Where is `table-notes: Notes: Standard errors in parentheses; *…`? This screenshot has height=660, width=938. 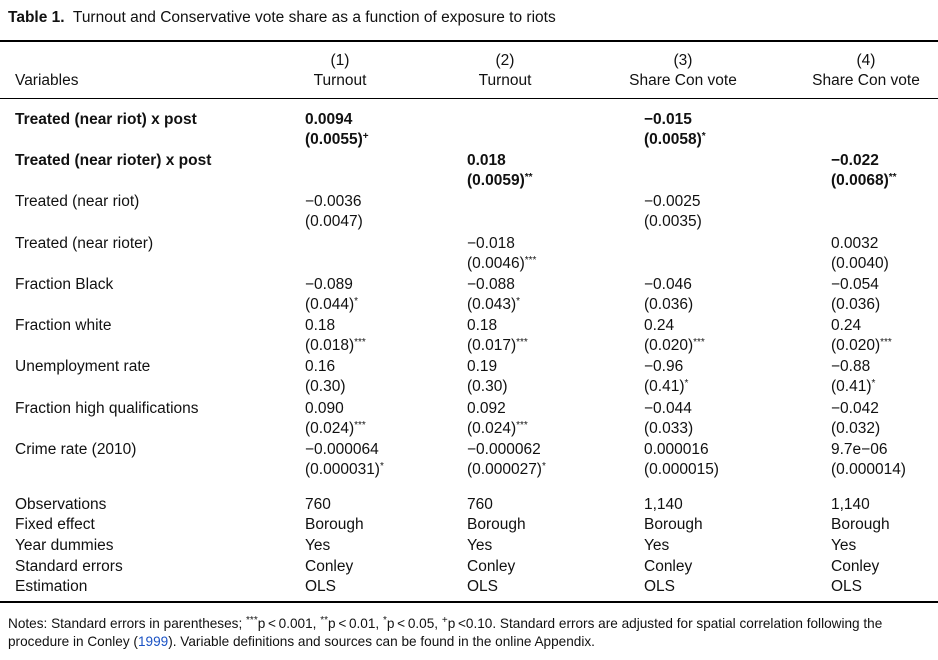
table-notes: Notes: Standard errors in parentheses; *… is located at coordinates (468, 633).